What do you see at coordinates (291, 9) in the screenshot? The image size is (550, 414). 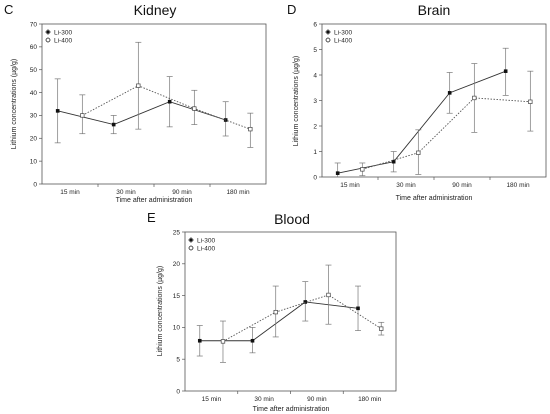 I see `panel-letter: D` at bounding box center [291, 9].